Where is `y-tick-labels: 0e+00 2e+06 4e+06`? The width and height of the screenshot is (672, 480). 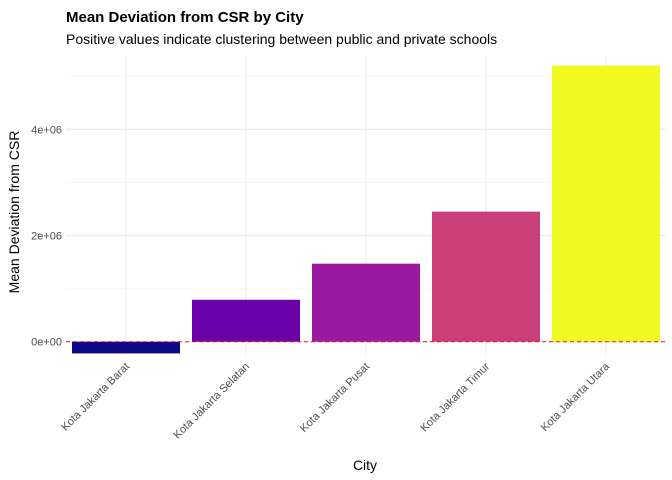
y-tick-labels: 0e+00 2e+06 4e+06 is located at coordinates (46, 236).